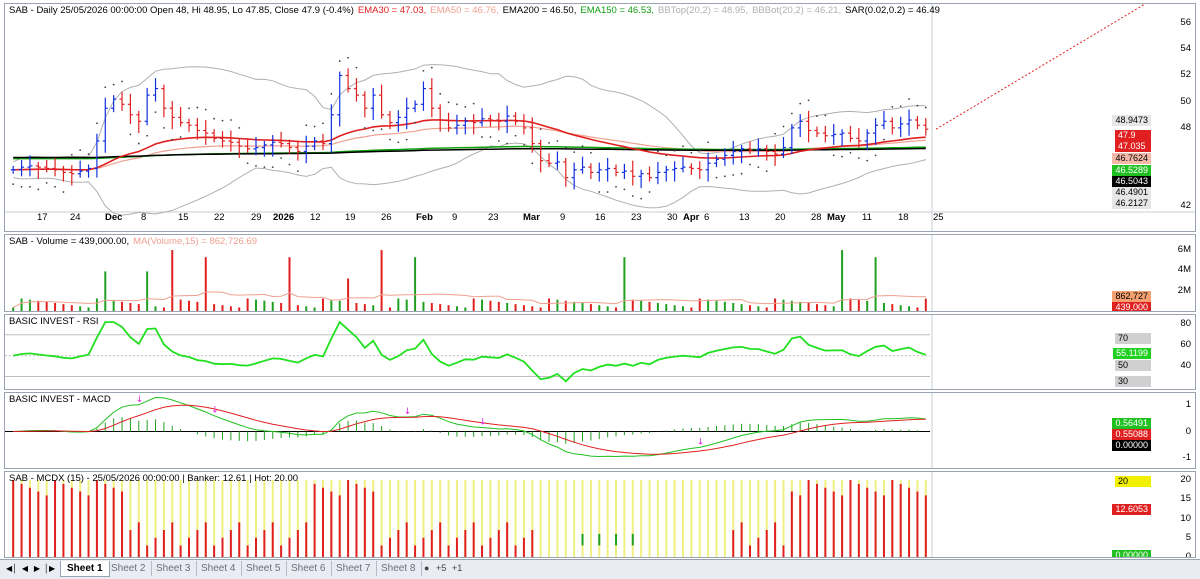  Describe the element at coordinates (672, 217) in the screenshot. I see `x-axis-label: 30` at that location.